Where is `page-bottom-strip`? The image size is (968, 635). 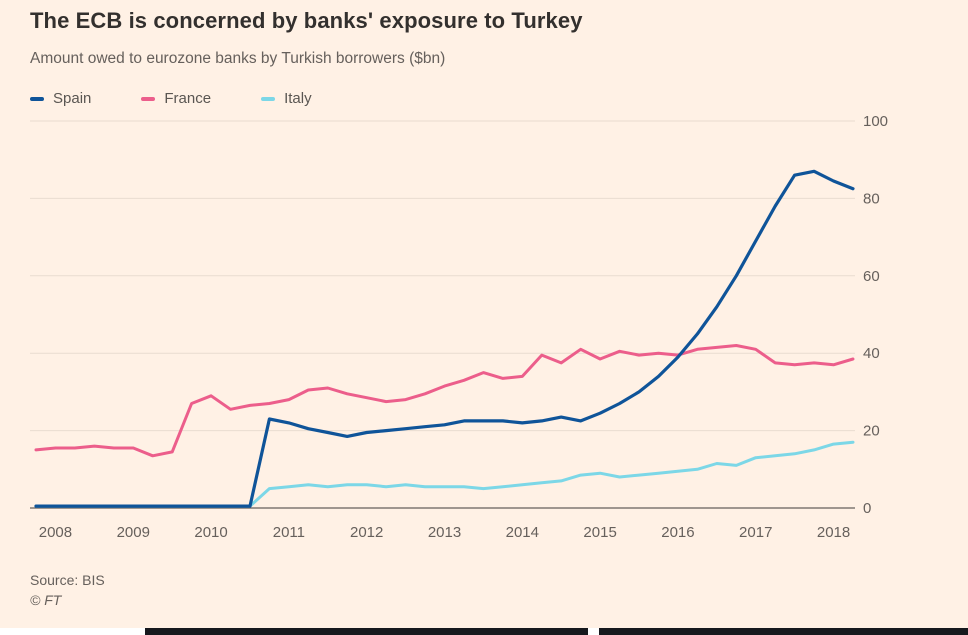
page-bottom-strip is located at coordinates (484, 631).